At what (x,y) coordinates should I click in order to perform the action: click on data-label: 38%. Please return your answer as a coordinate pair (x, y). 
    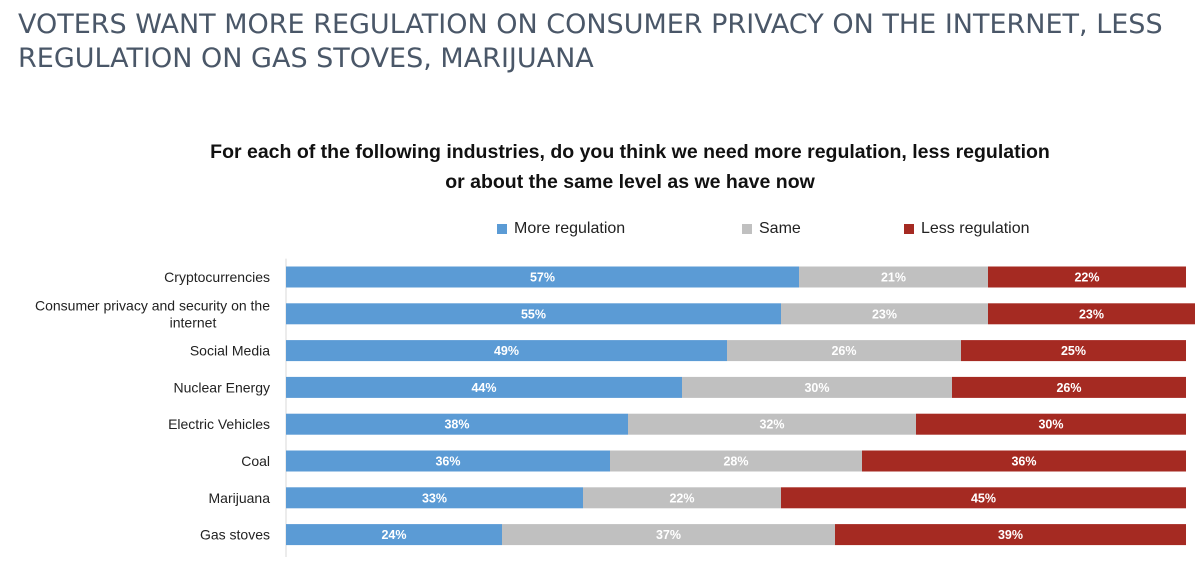
    Looking at the image, I should click on (456, 425).